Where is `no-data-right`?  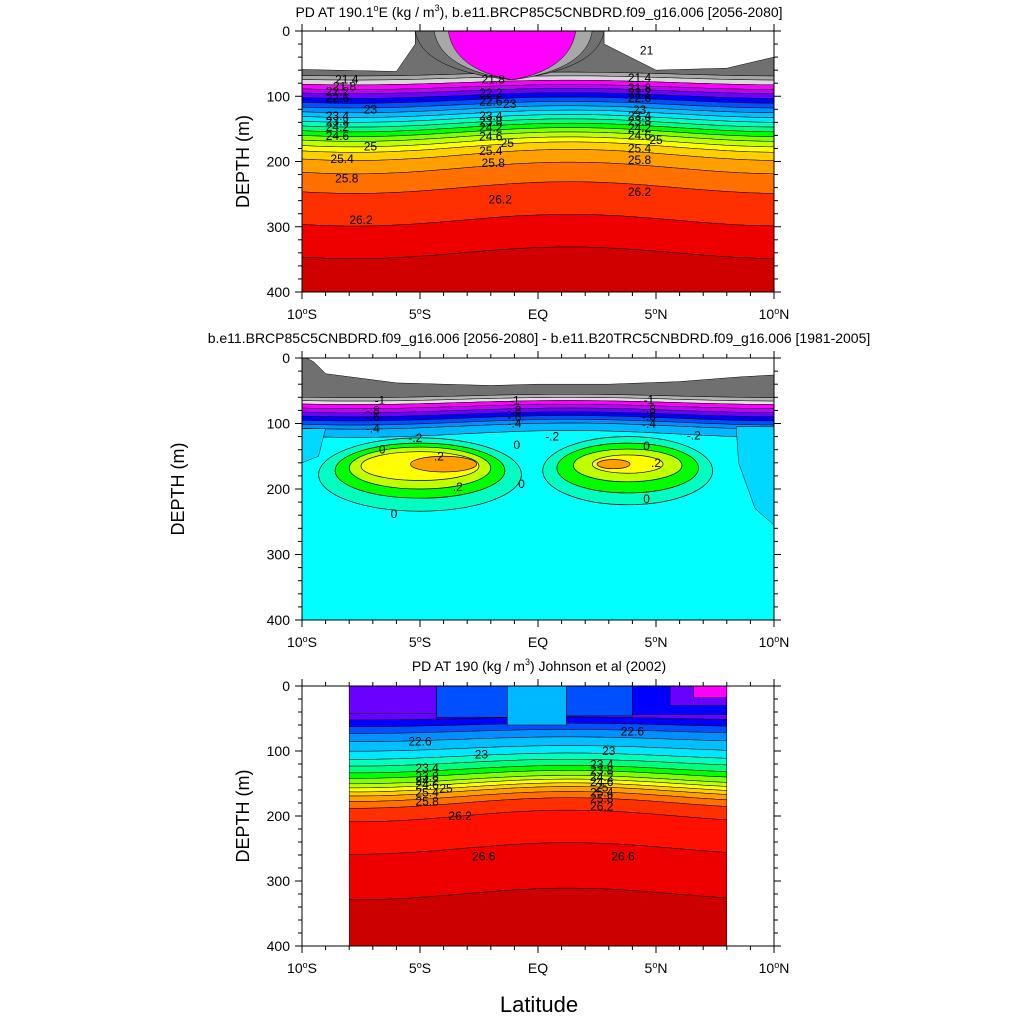 no-data-right is located at coordinates (688, 51).